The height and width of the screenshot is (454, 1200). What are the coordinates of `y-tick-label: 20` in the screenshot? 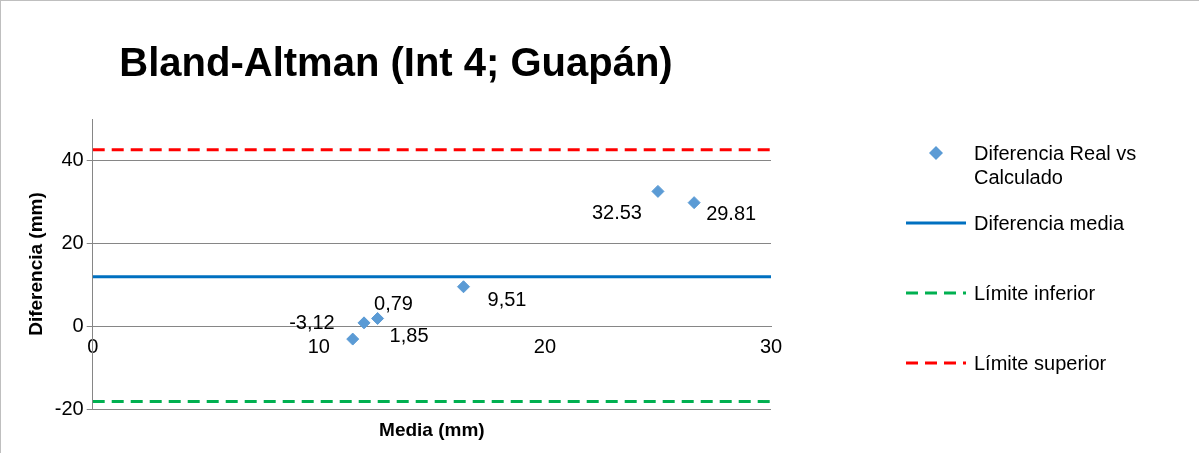 It's located at (72, 241).